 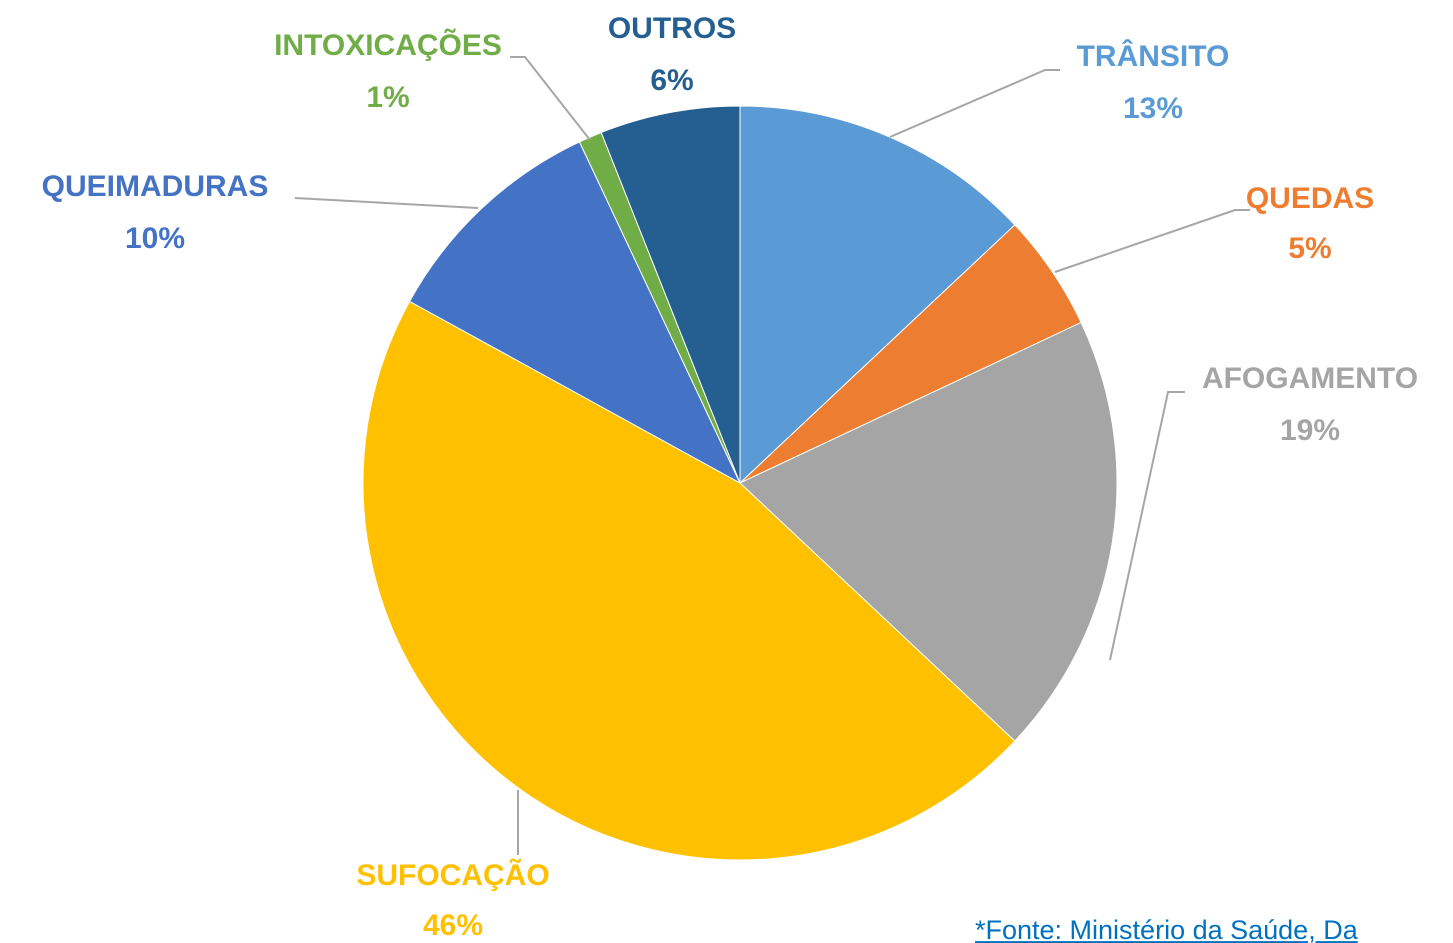 What do you see at coordinates (1153, 56) in the screenshot?
I see `slice-label: TRÂNSITO` at bounding box center [1153, 56].